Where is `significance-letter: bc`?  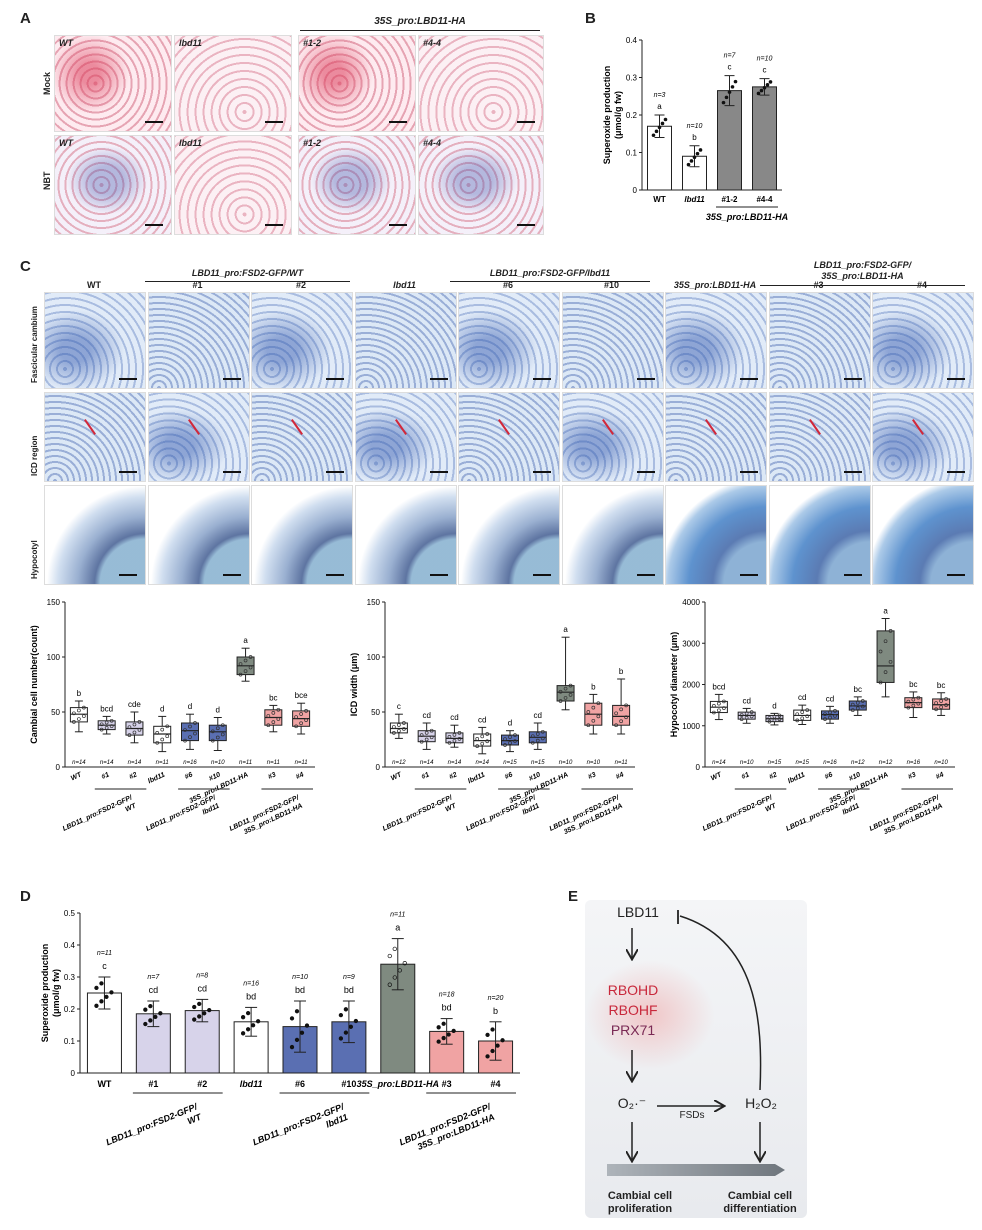 significance-letter: bc is located at coordinates (858, 689).